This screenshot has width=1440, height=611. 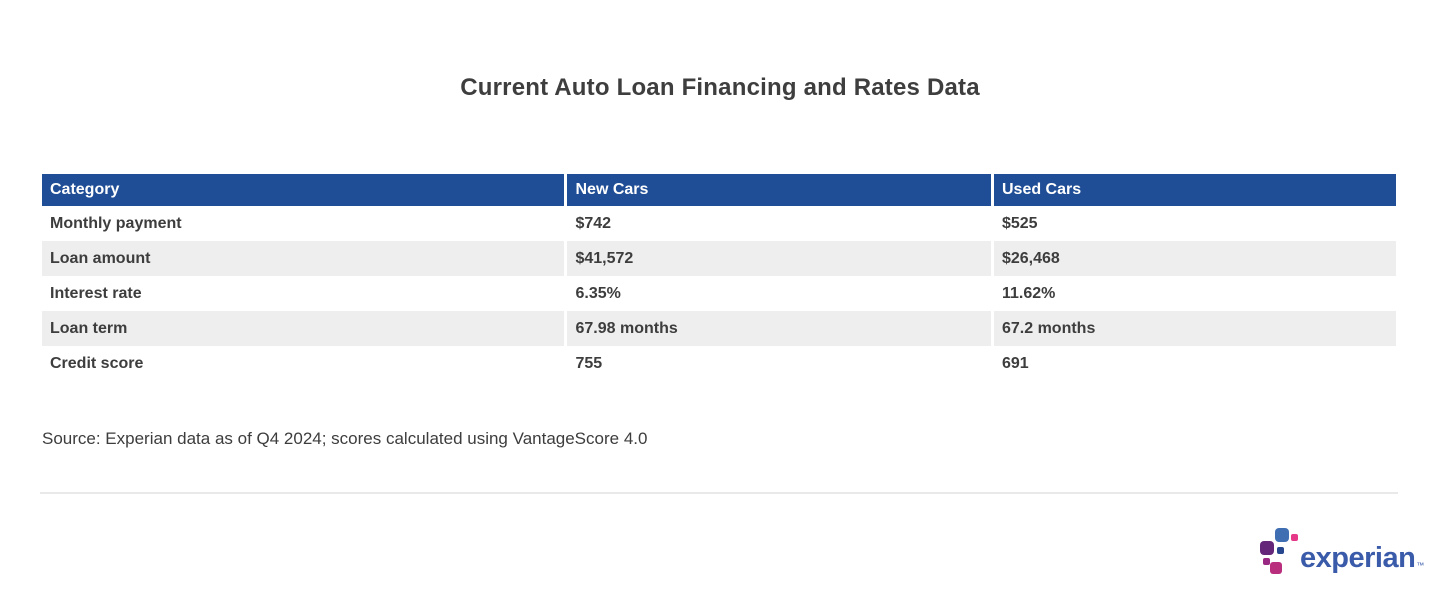 What do you see at coordinates (1276, 568) in the screenshot?
I see `logo-square-crimson` at bounding box center [1276, 568].